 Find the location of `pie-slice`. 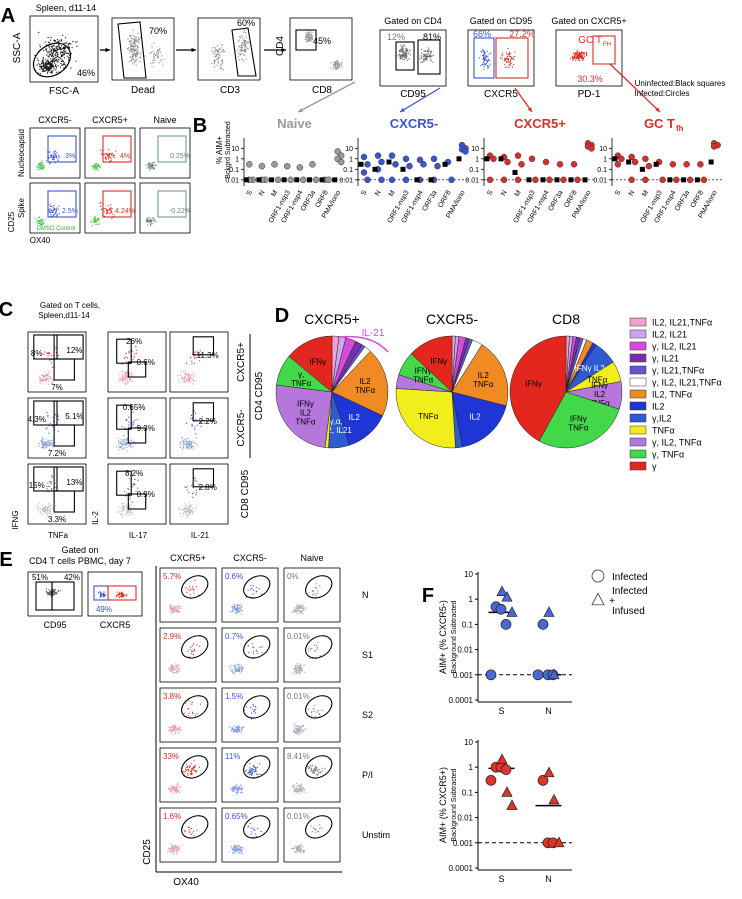

pie-slice is located at coordinates (479, 419).